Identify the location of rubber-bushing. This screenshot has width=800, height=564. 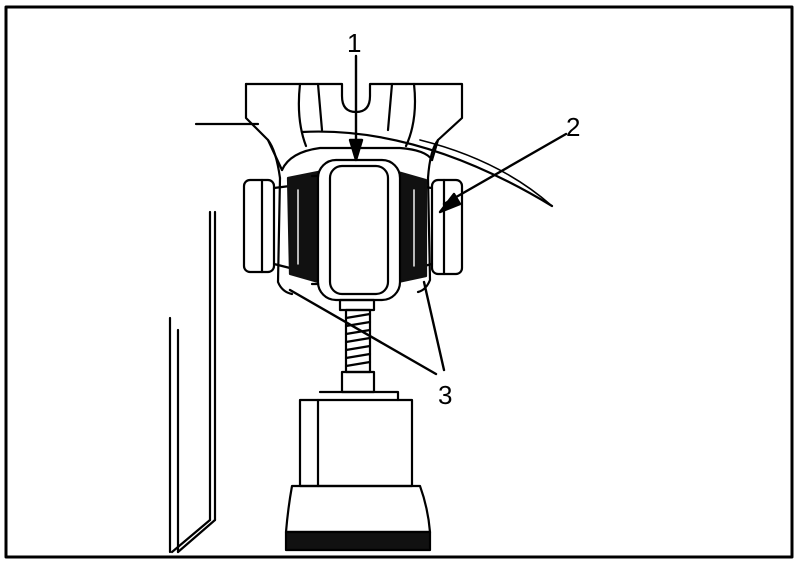
(357, 227).